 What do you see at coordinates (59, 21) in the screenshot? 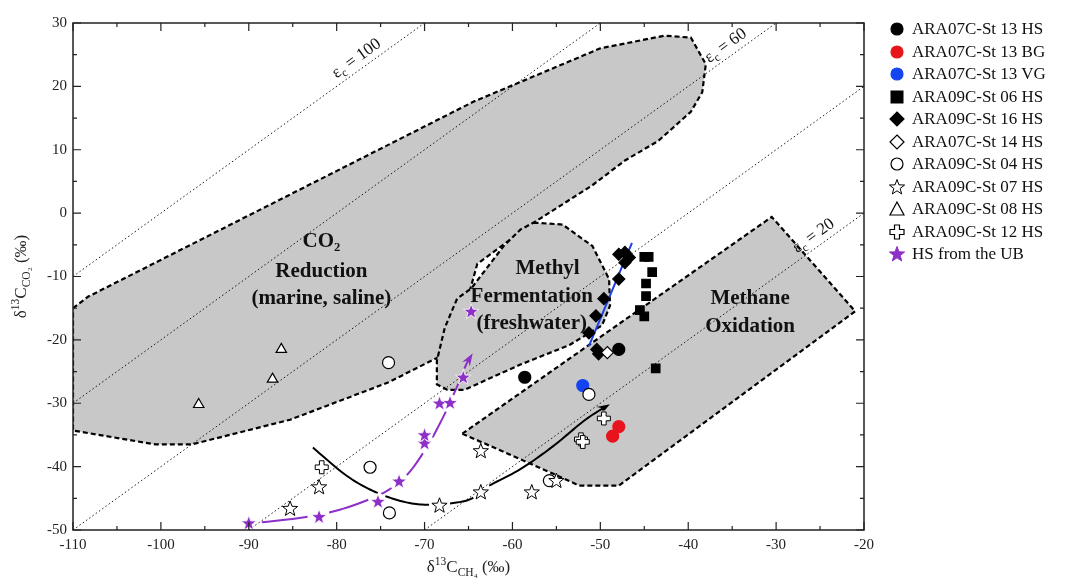
I see `y-tick-label: 30` at bounding box center [59, 21].